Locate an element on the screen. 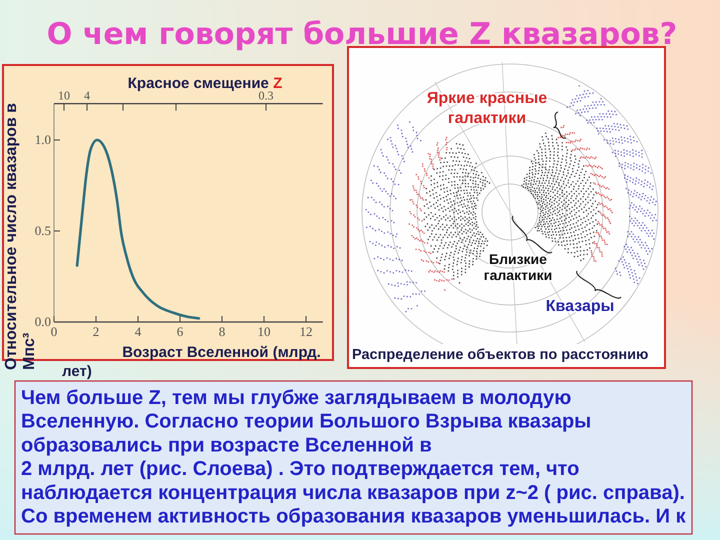  chart-title: О чем говорят большие Z квазаров? is located at coordinates (362, 34).